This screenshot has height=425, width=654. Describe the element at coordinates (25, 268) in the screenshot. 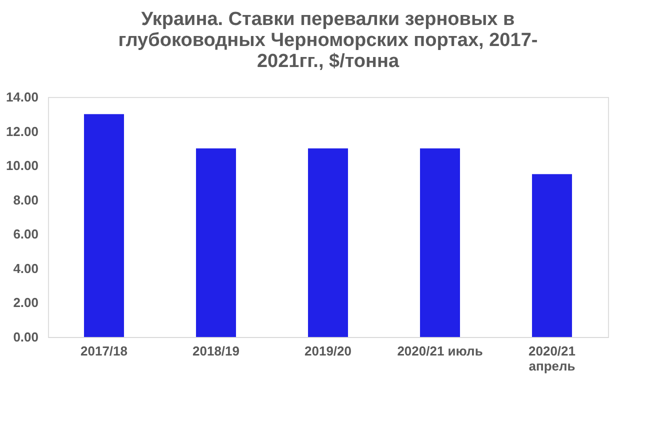

I see `y-tick-label: 4.00` at that location.